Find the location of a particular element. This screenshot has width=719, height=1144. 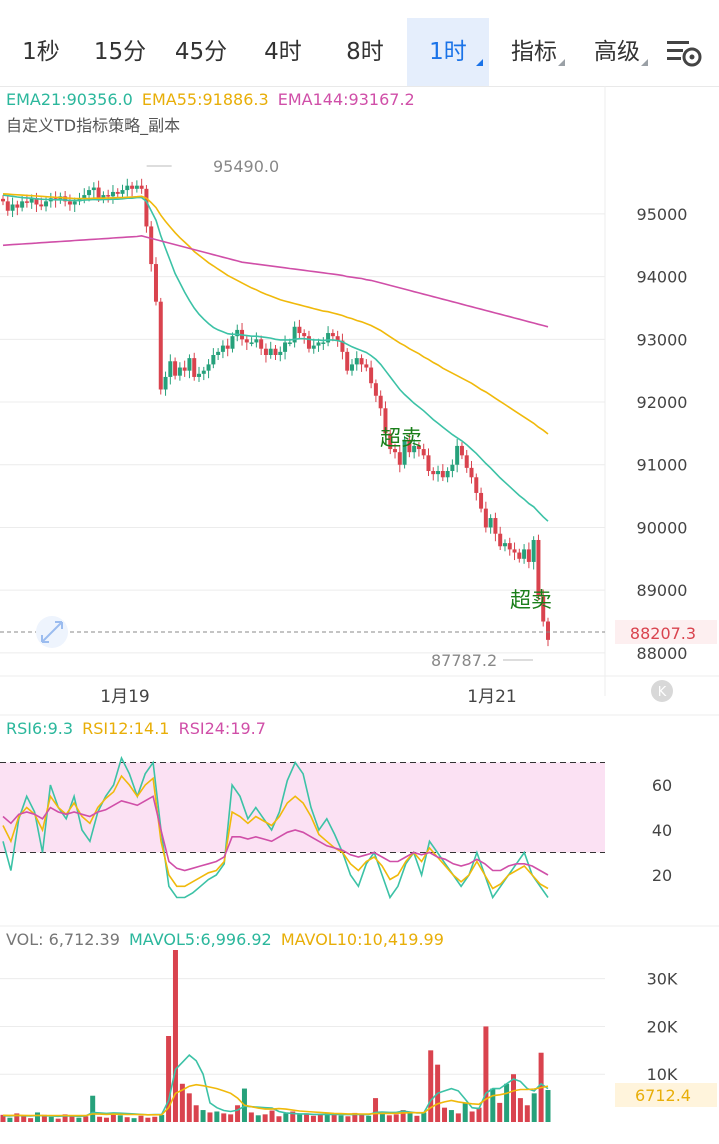

chart-settings-icon is located at coordinates (684, 53).